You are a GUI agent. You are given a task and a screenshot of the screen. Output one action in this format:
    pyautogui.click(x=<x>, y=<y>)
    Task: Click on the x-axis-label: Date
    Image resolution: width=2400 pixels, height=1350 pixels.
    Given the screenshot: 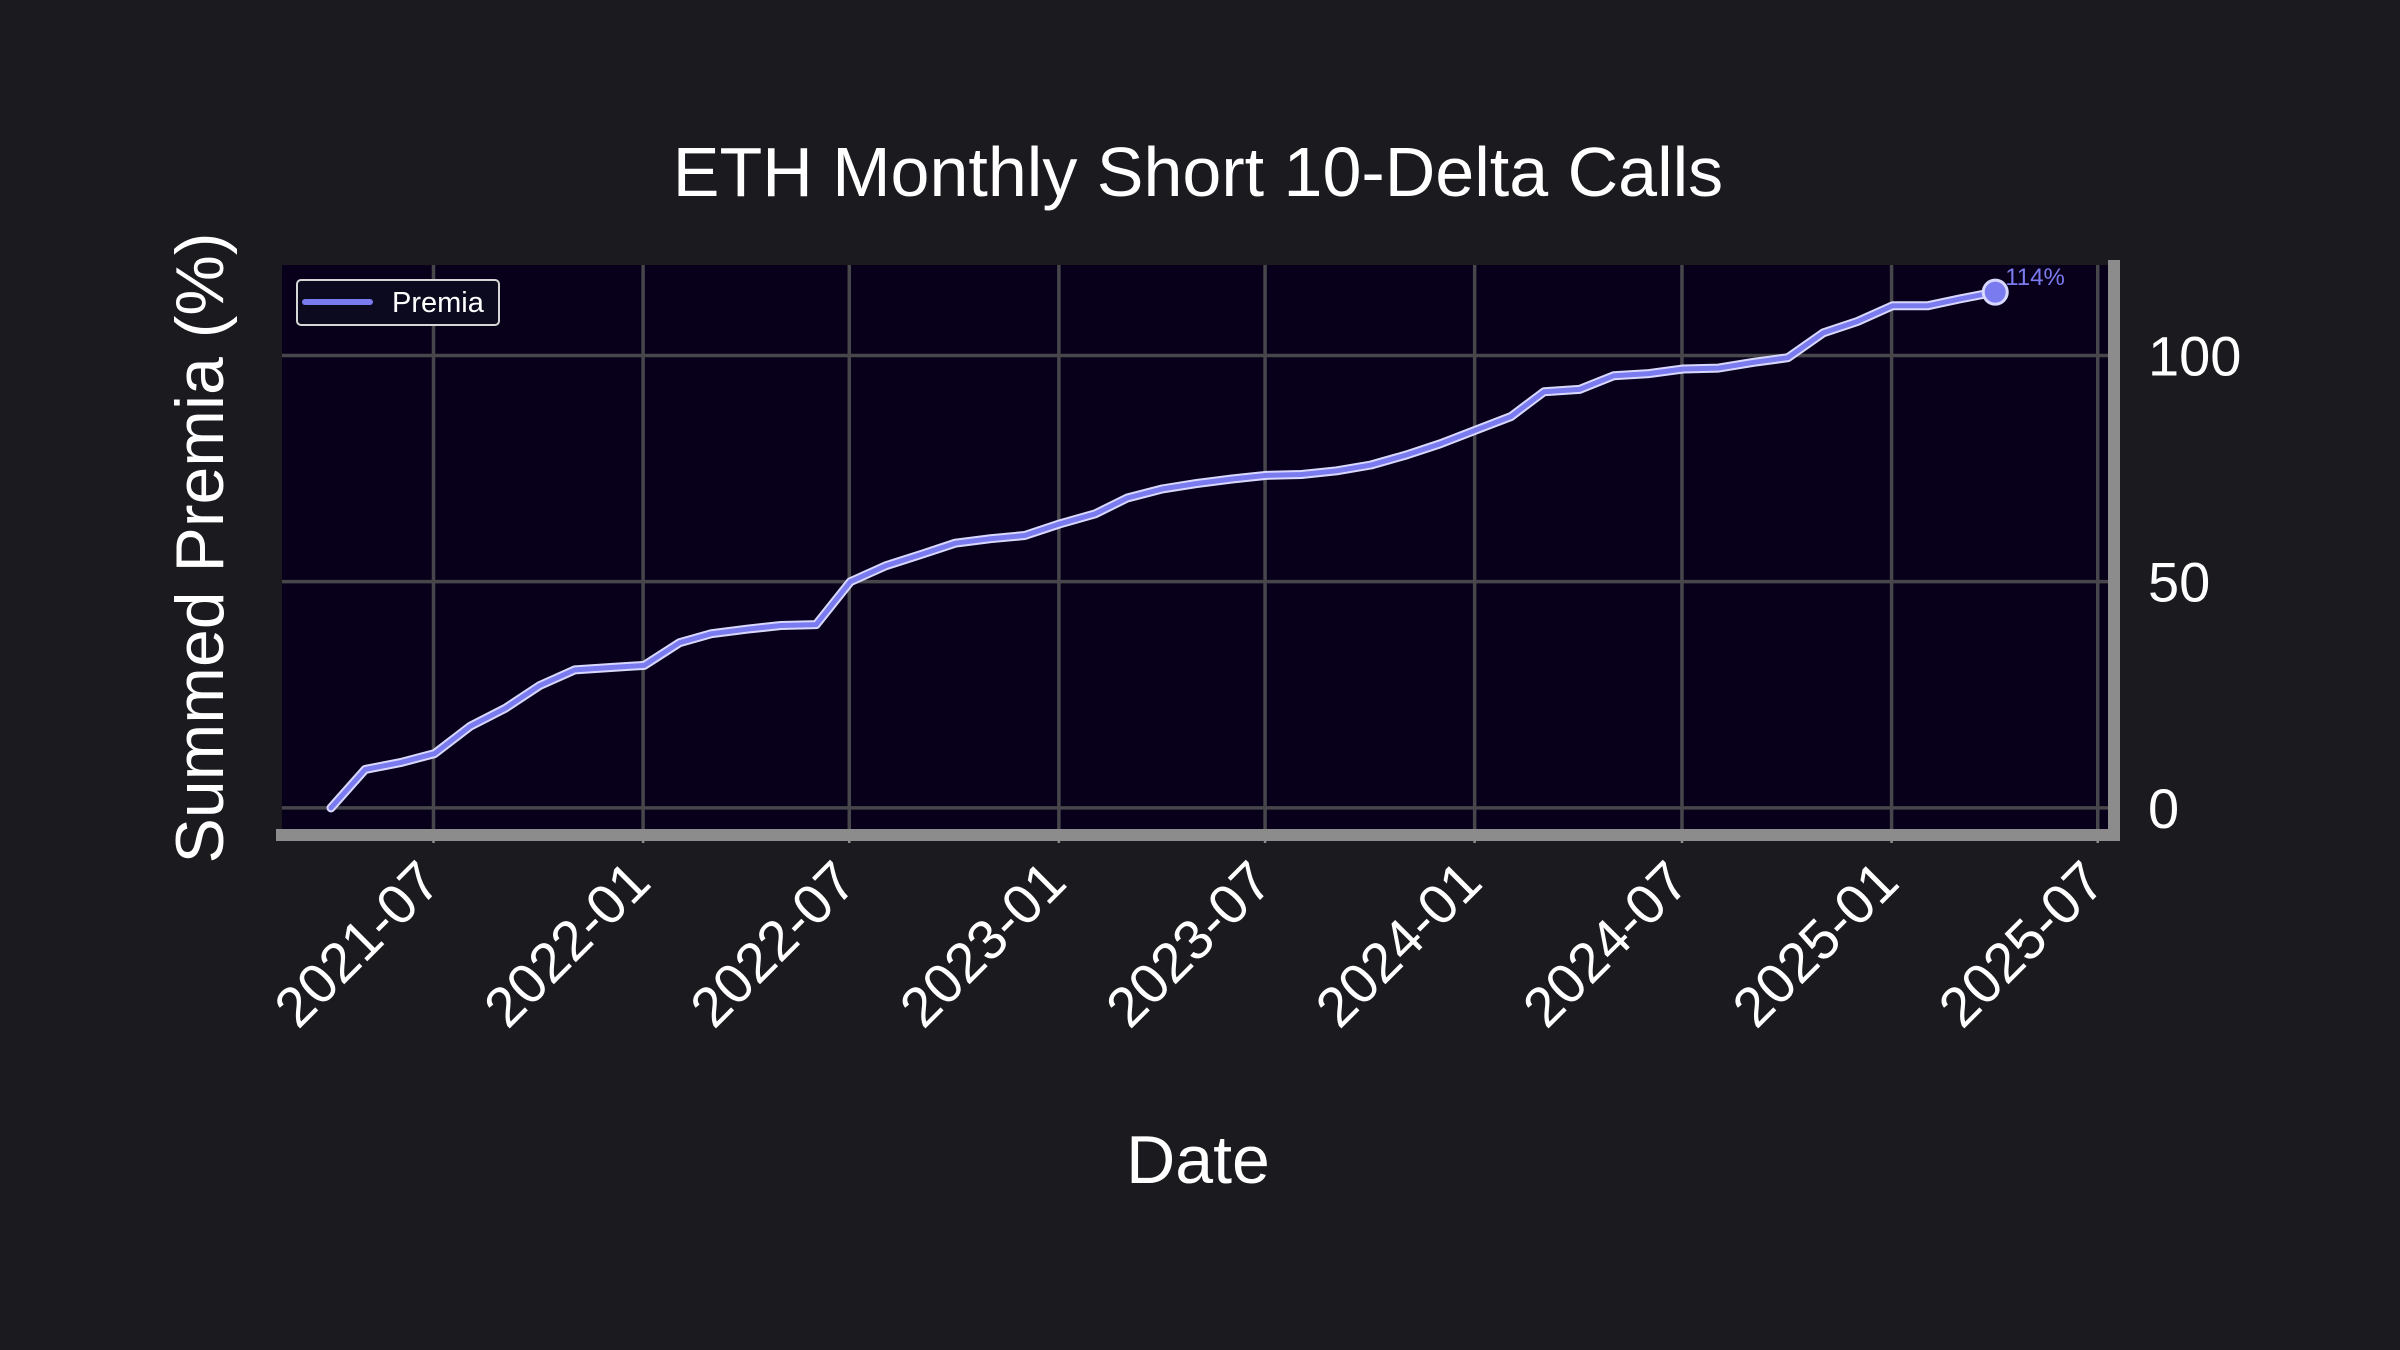 What is the action you would take?
    pyautogui.click(x=1198, y=1160)
    